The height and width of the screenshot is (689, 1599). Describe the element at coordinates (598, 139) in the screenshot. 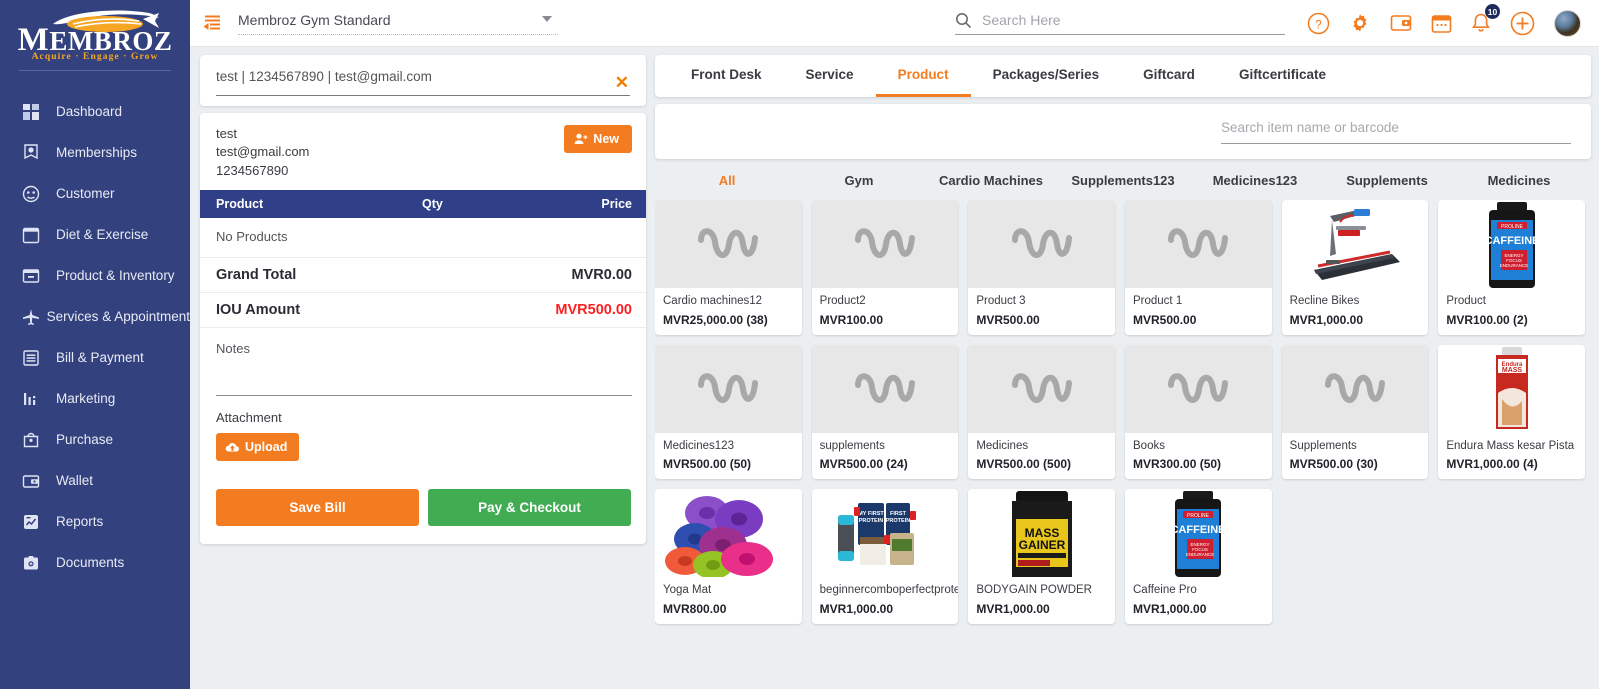

I see `new-customer-button: New` at that location.